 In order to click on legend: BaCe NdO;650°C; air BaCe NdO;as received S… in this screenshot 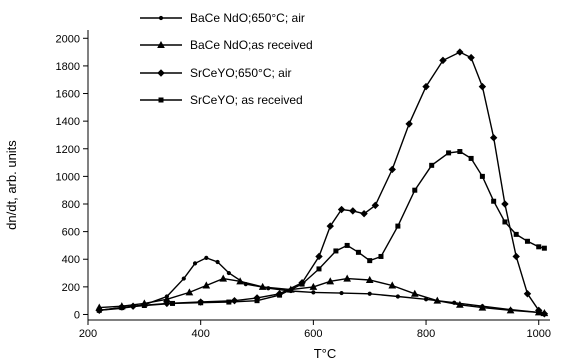, I will do `click(226, 59)`.